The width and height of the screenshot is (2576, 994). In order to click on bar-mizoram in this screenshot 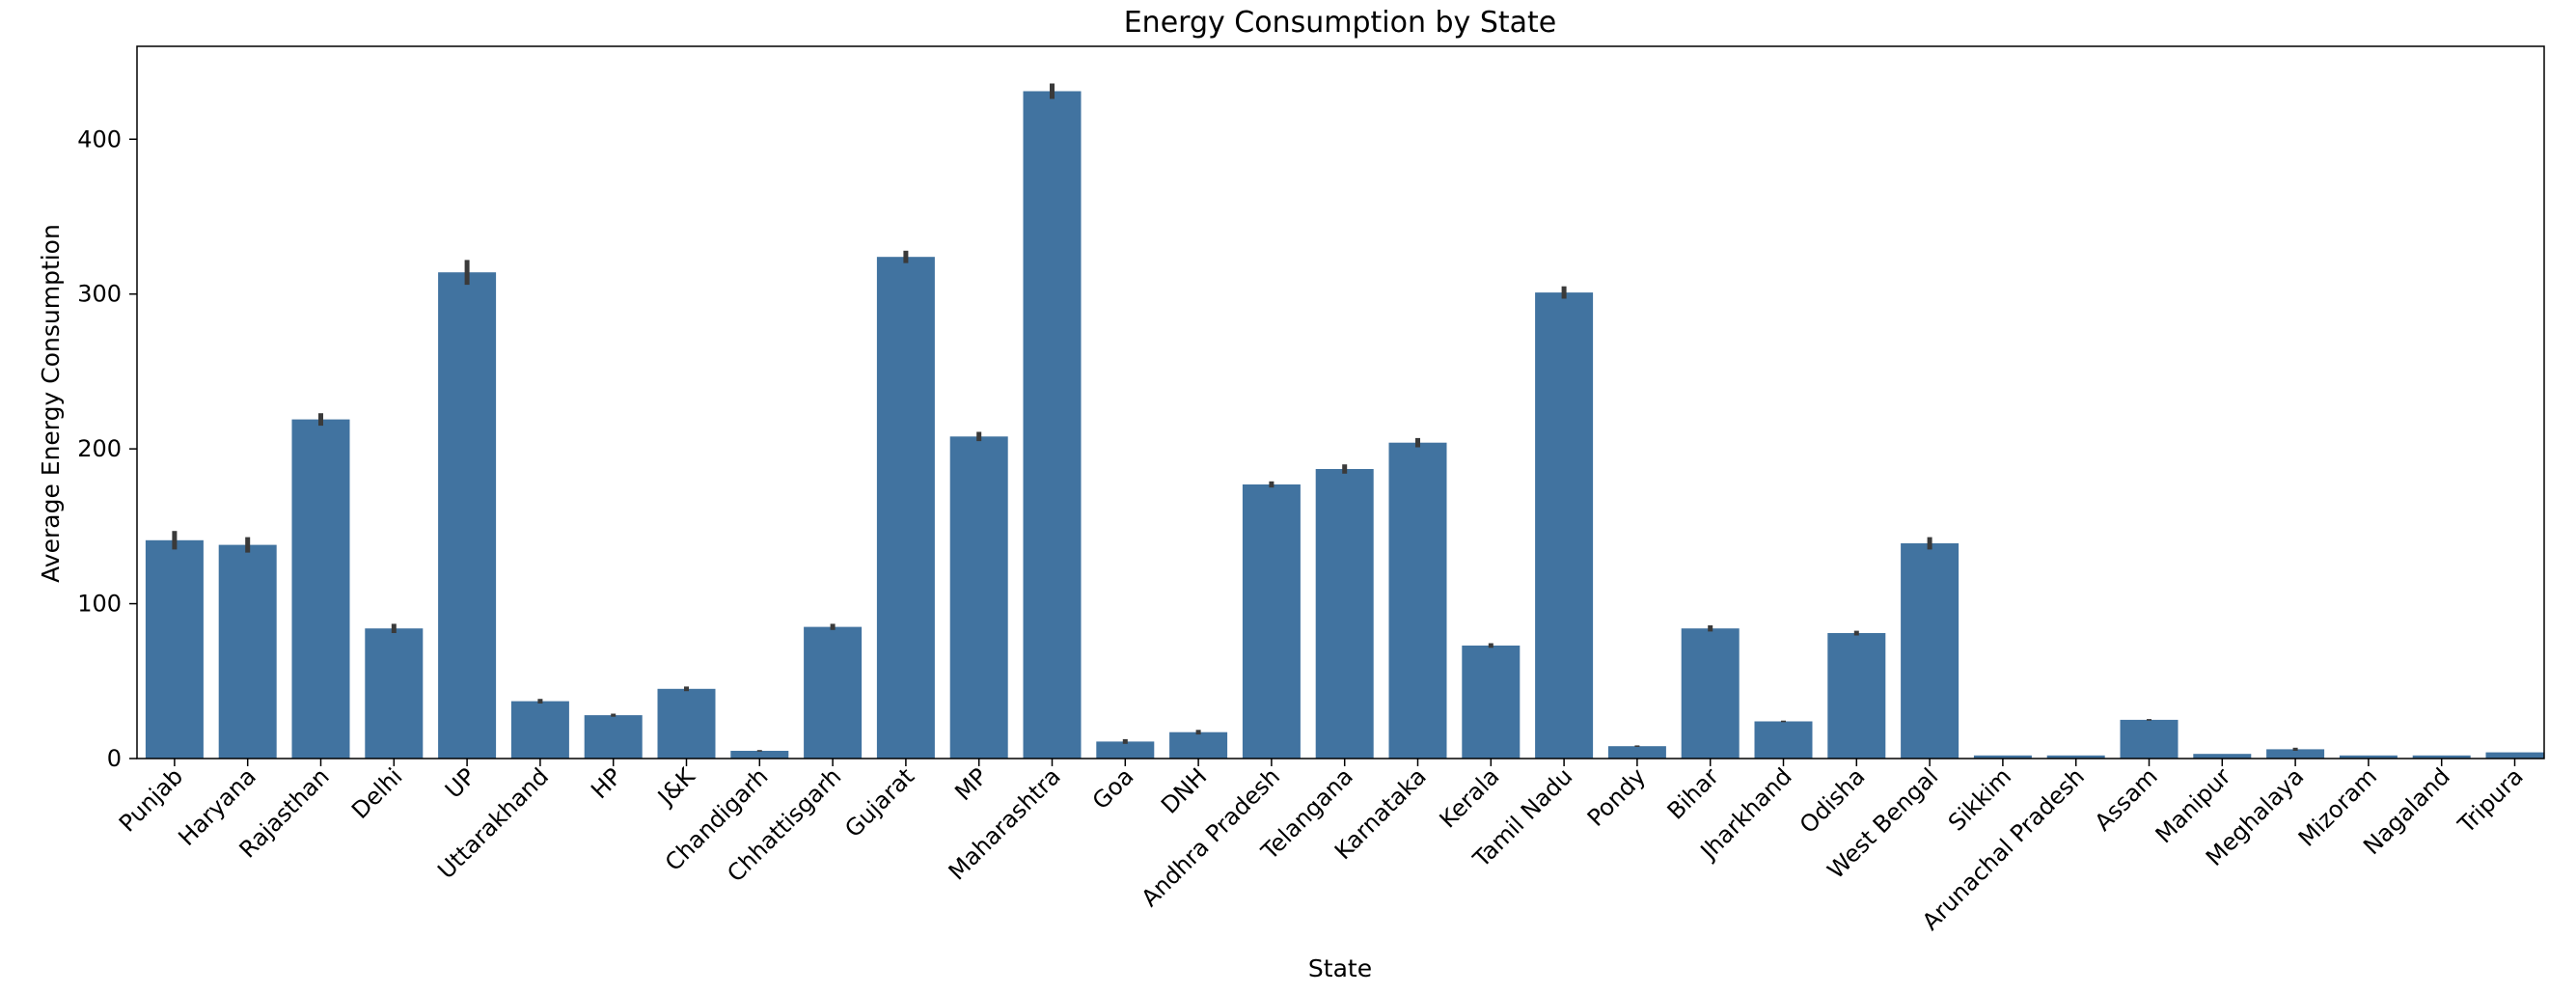, I will do `click(2368, 757)`.